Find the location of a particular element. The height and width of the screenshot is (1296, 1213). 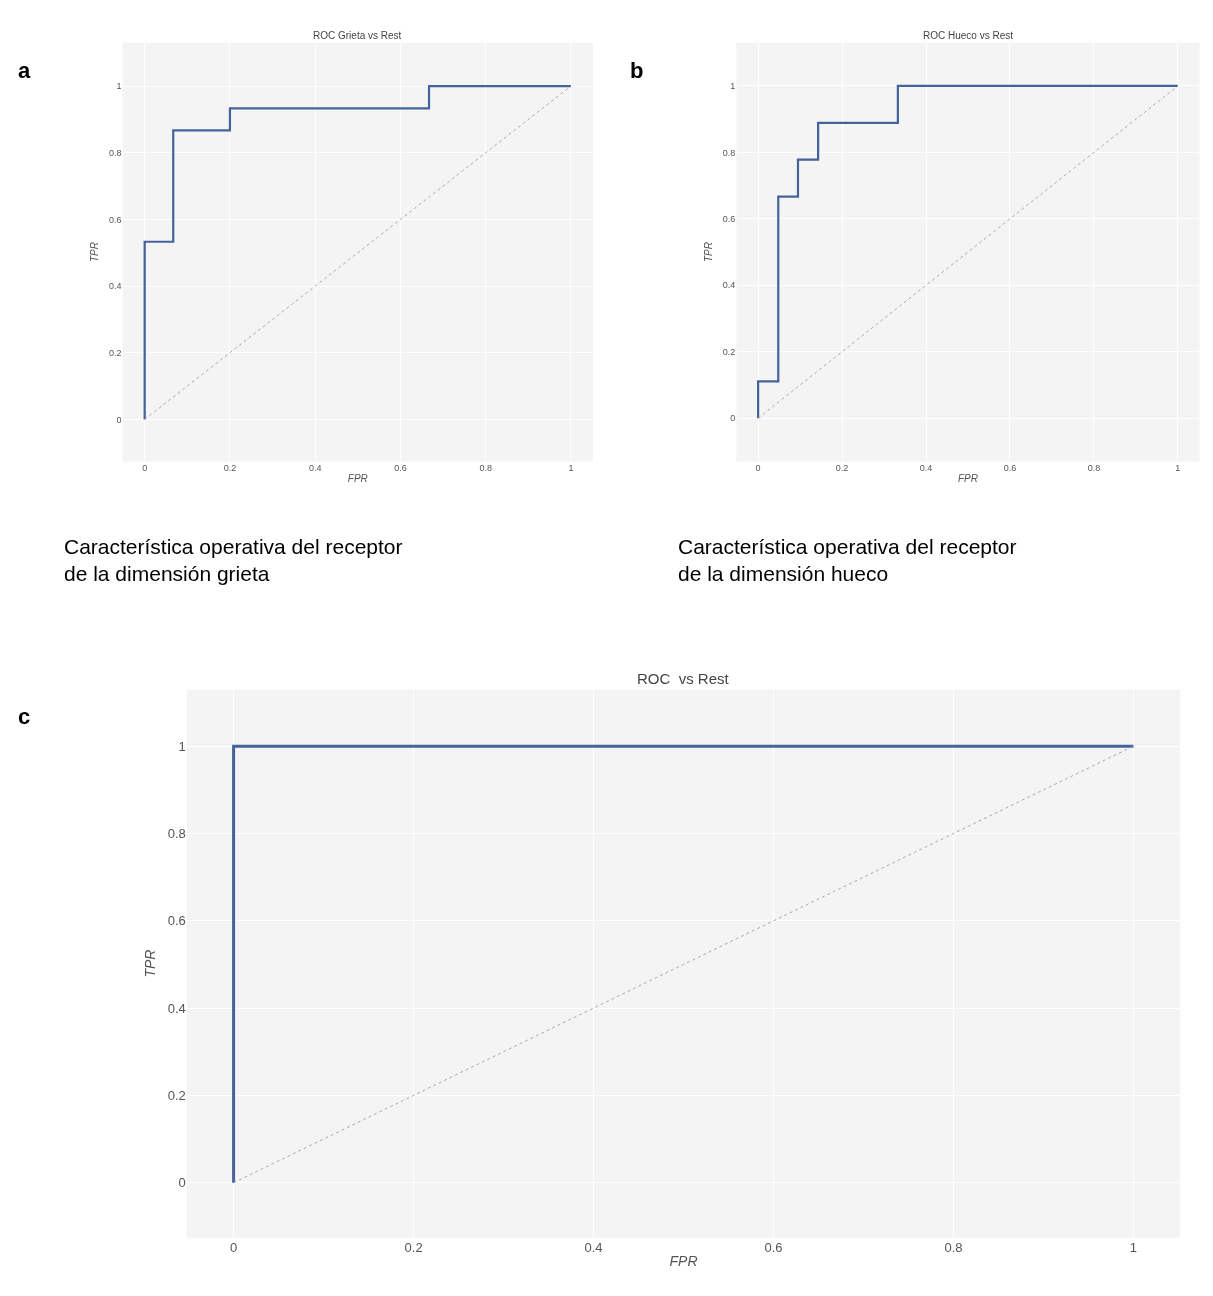

chart-title: ROC vs Rest is located at coordinates (683, 678).